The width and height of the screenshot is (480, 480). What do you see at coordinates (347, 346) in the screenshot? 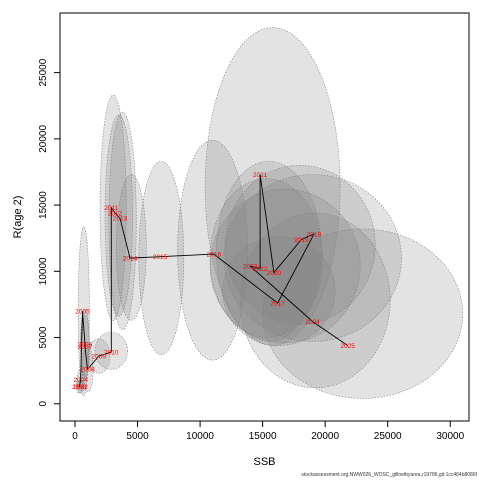
I see `year-label-2025: 2025` at bounding box center [347, 346].